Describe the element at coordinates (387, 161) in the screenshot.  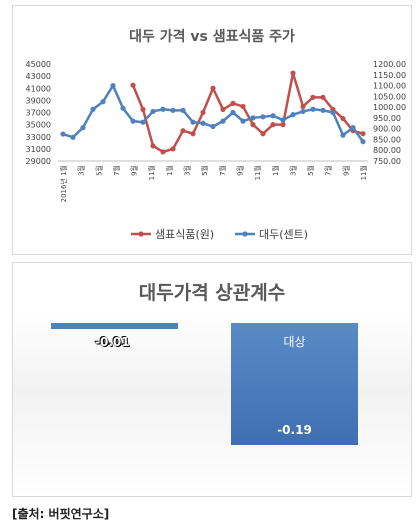
I see `right-axis-tick-label: 750.00` at that location.